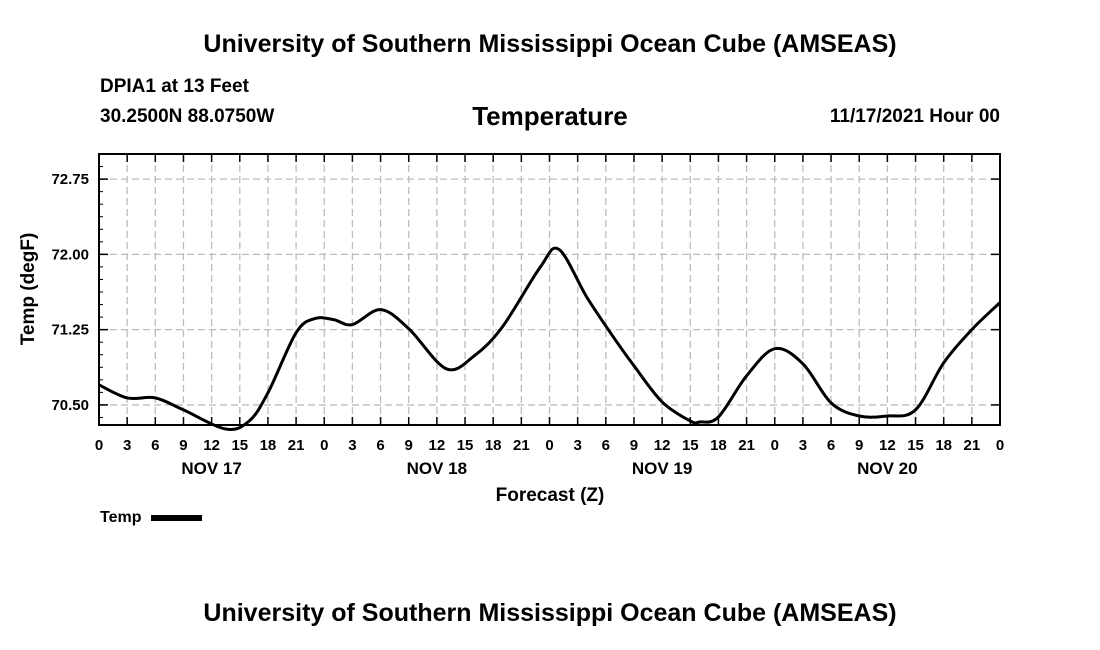 The height and width of the screenshot is (650, 1100). Describe the element at coordinates (177, 518) in the screenshot. I see `legend-line-swatch` at that location.